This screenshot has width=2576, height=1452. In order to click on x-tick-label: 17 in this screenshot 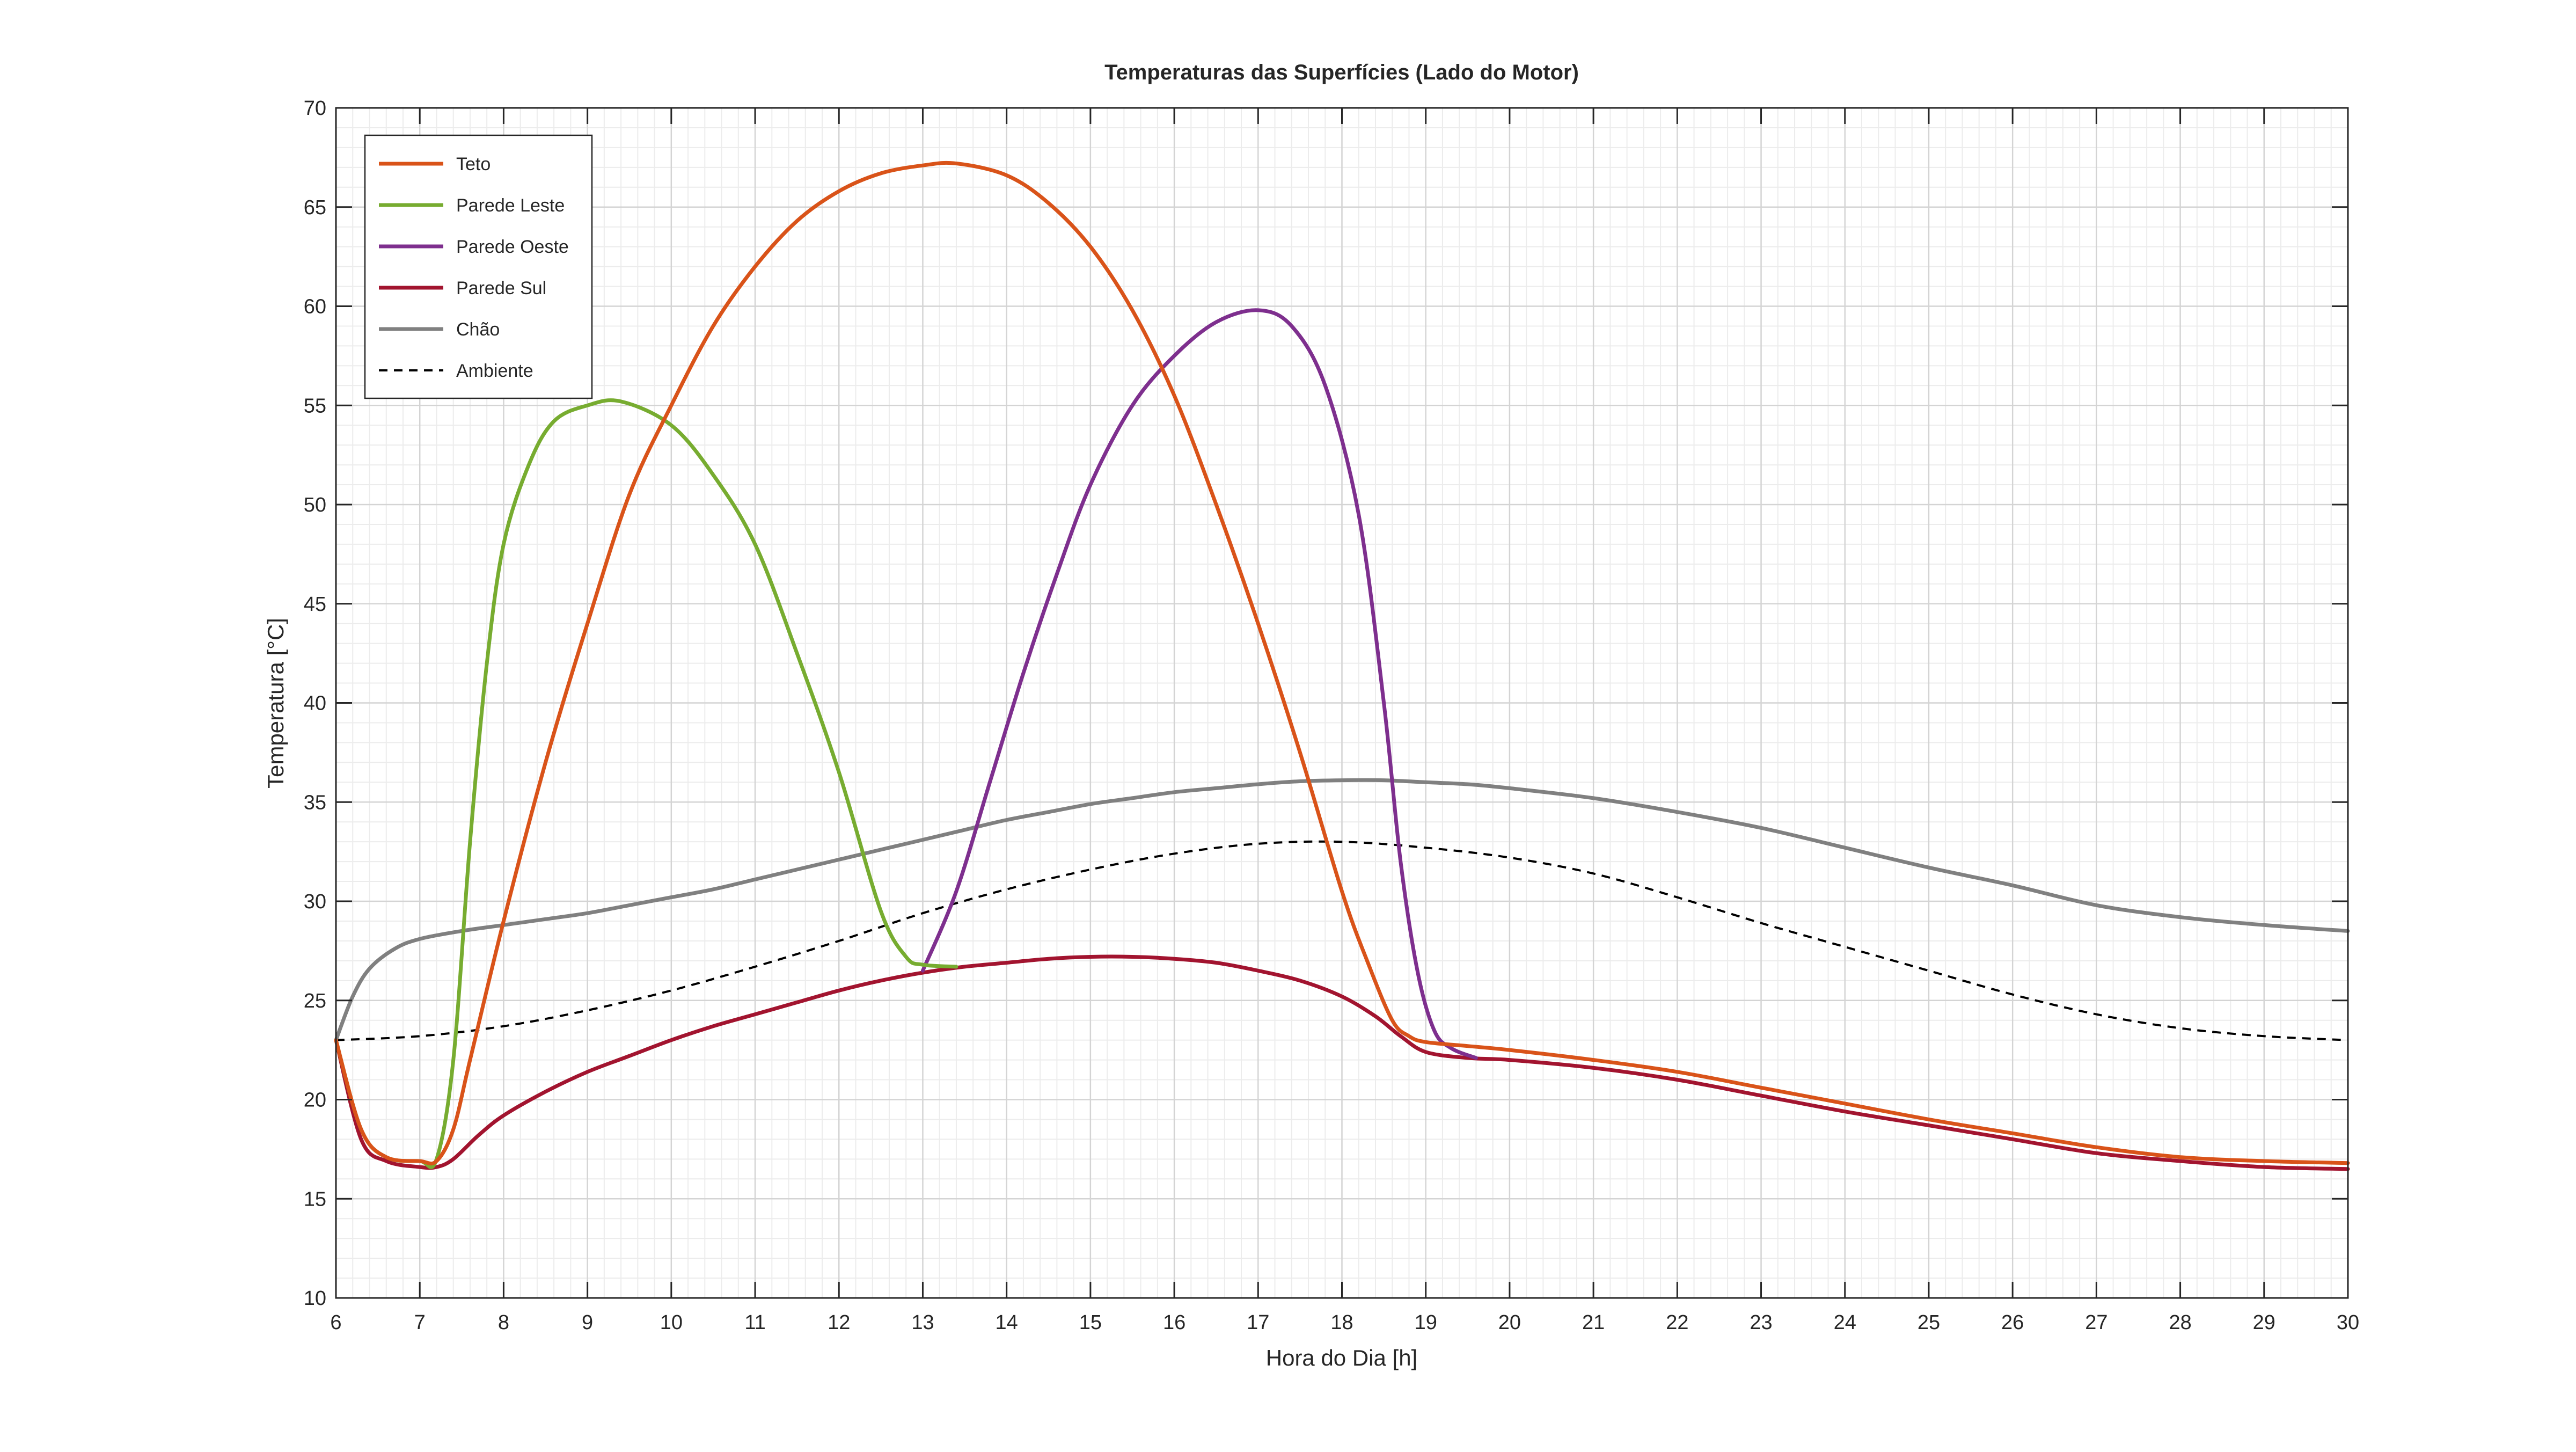, I will do `click(1258, 1322)`.